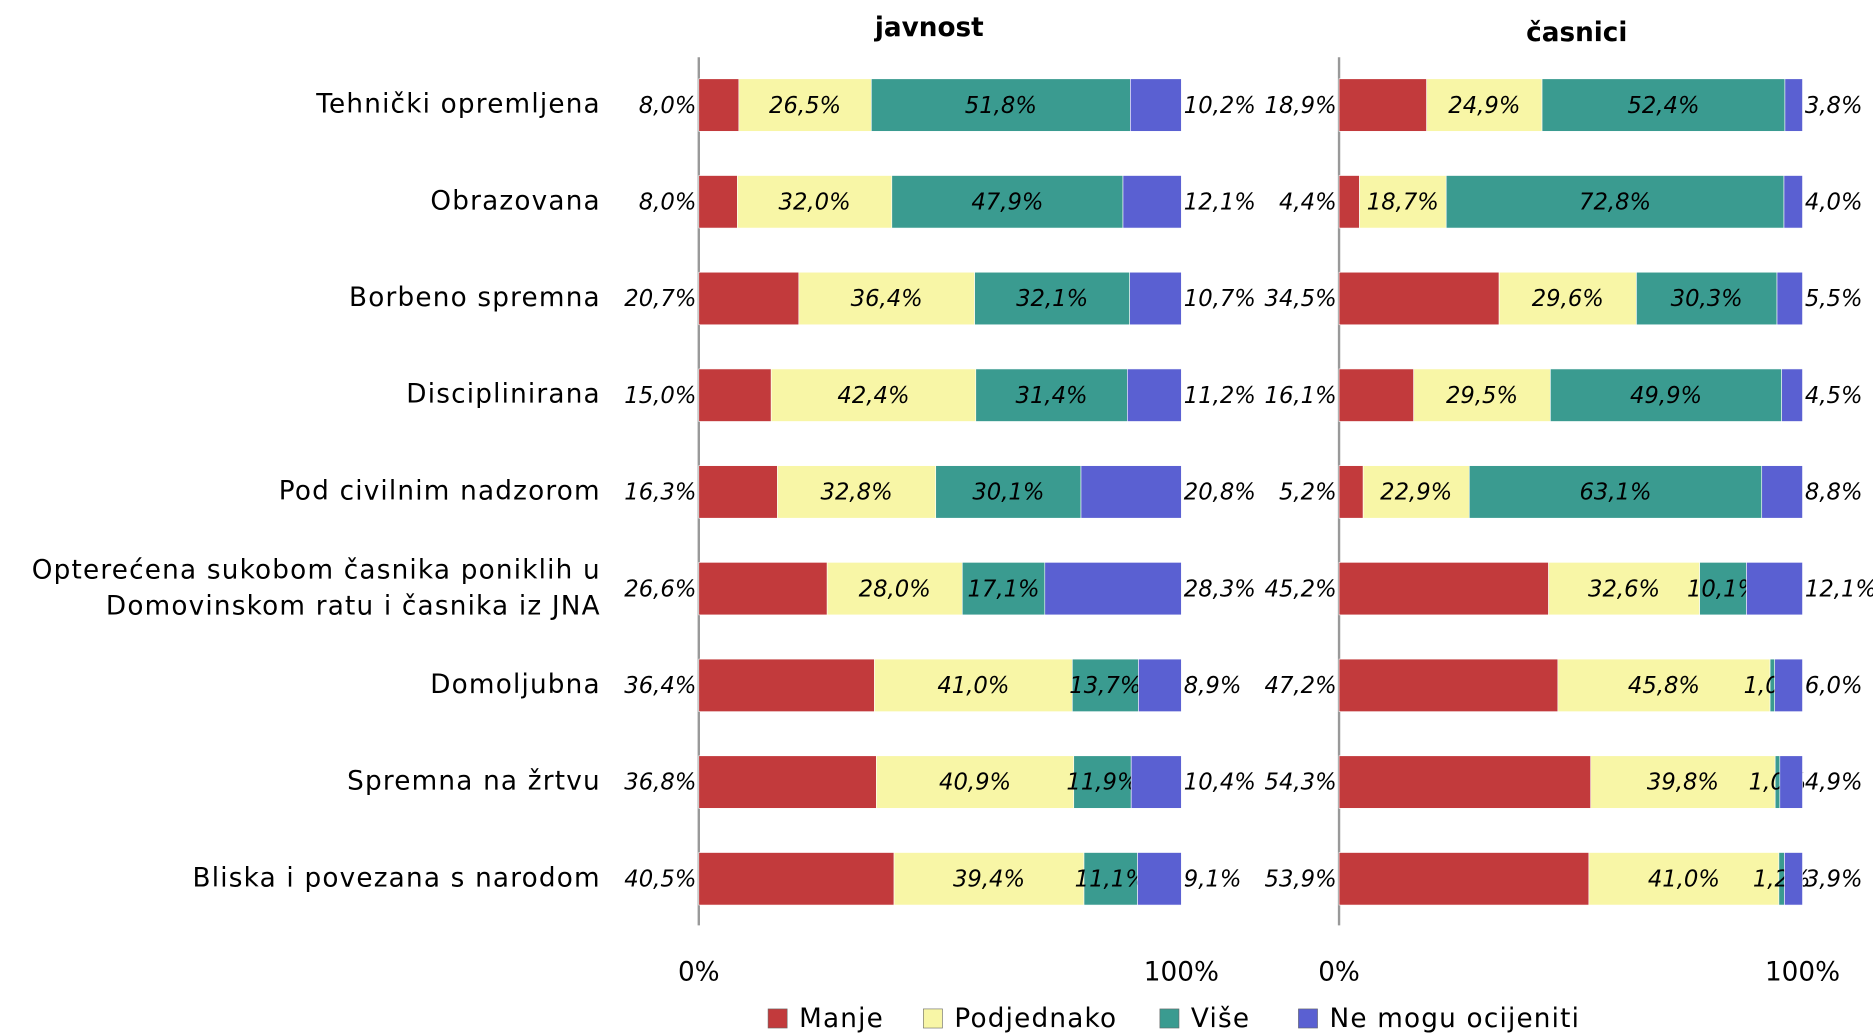 This screenshot has width=1873, height=1034. What do you see at coordinates (397, 878) in the screenshot?
I see `category-label: Bliska i povezana s narodom` at bounding box center [397, 878].